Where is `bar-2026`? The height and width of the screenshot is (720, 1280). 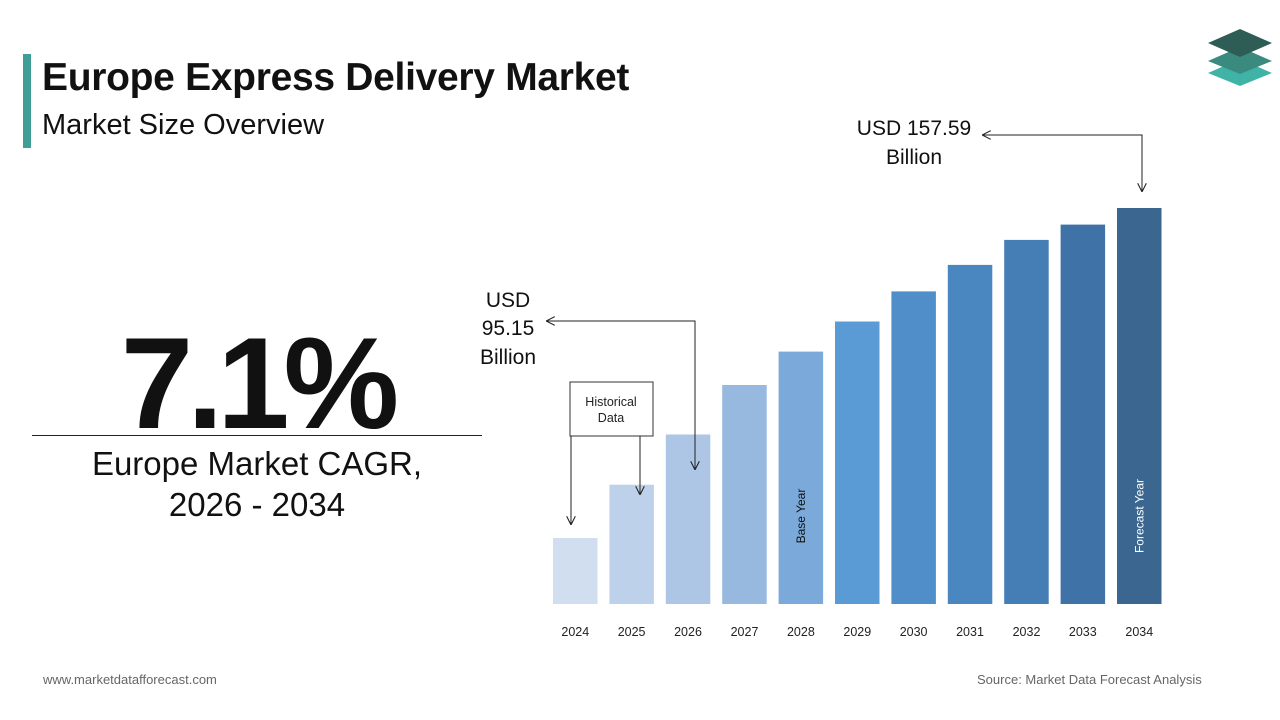
bar-2026 is located at coordinates (688, 519).